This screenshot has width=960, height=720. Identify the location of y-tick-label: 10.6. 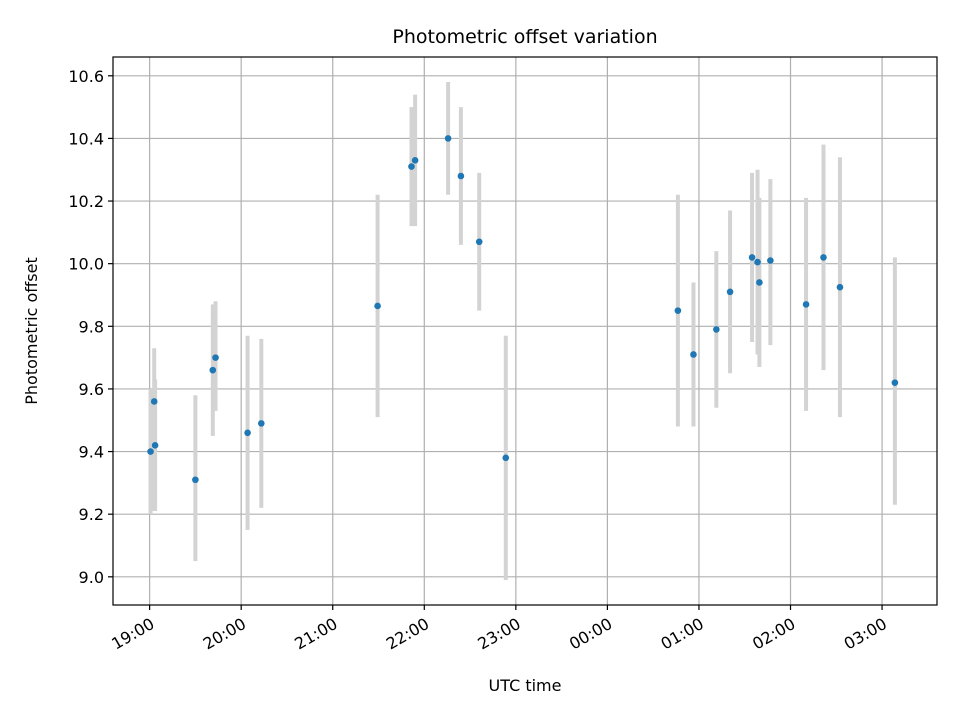
(86, 76).